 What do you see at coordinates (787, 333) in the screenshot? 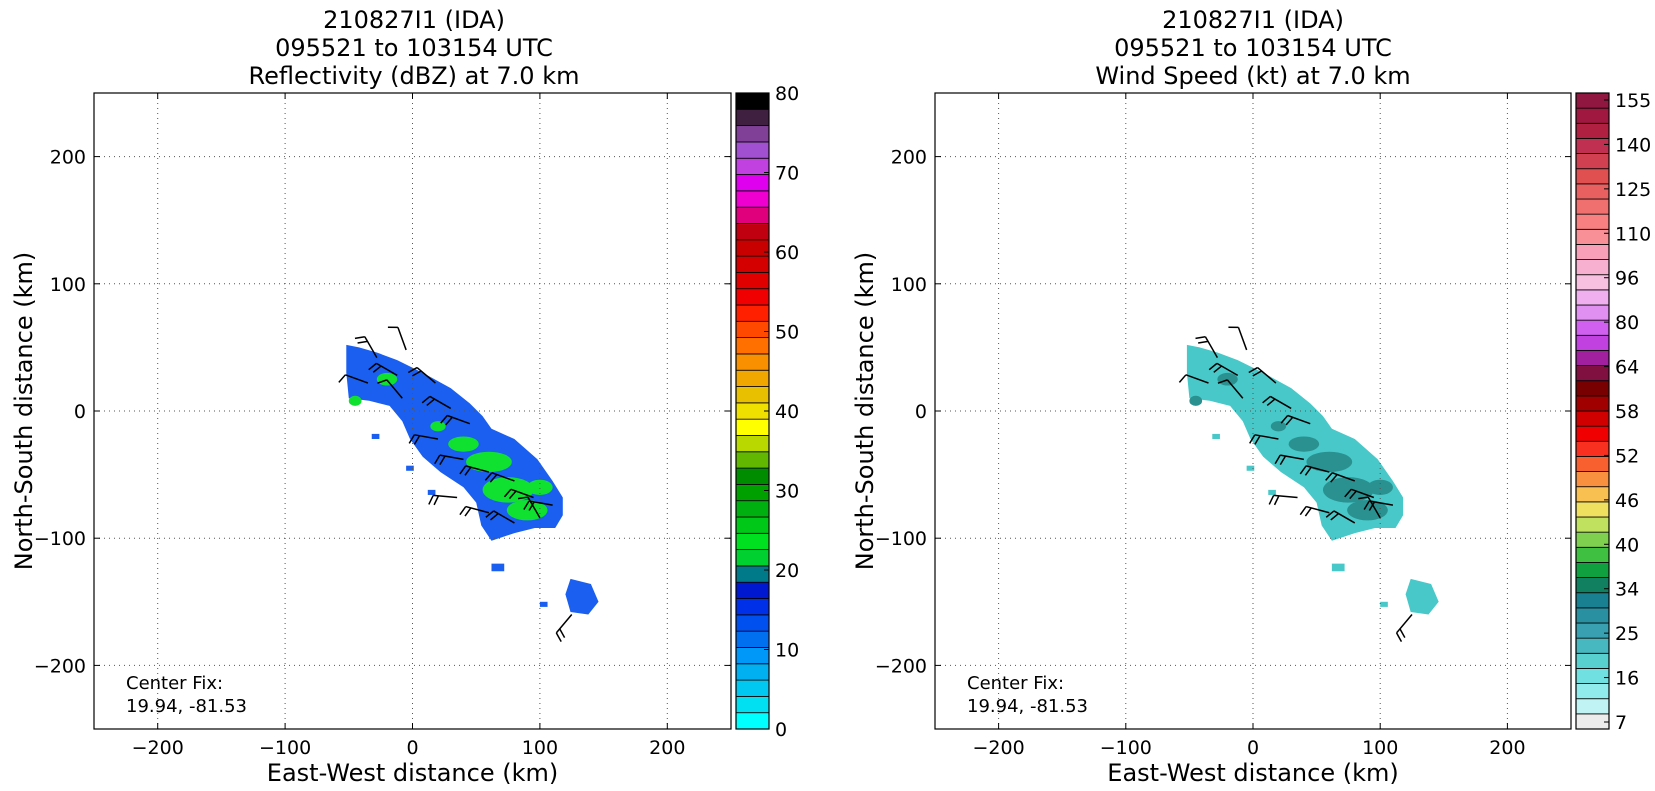
I see `colorbar-tick-label: 50` at bounding box center [787, 333].